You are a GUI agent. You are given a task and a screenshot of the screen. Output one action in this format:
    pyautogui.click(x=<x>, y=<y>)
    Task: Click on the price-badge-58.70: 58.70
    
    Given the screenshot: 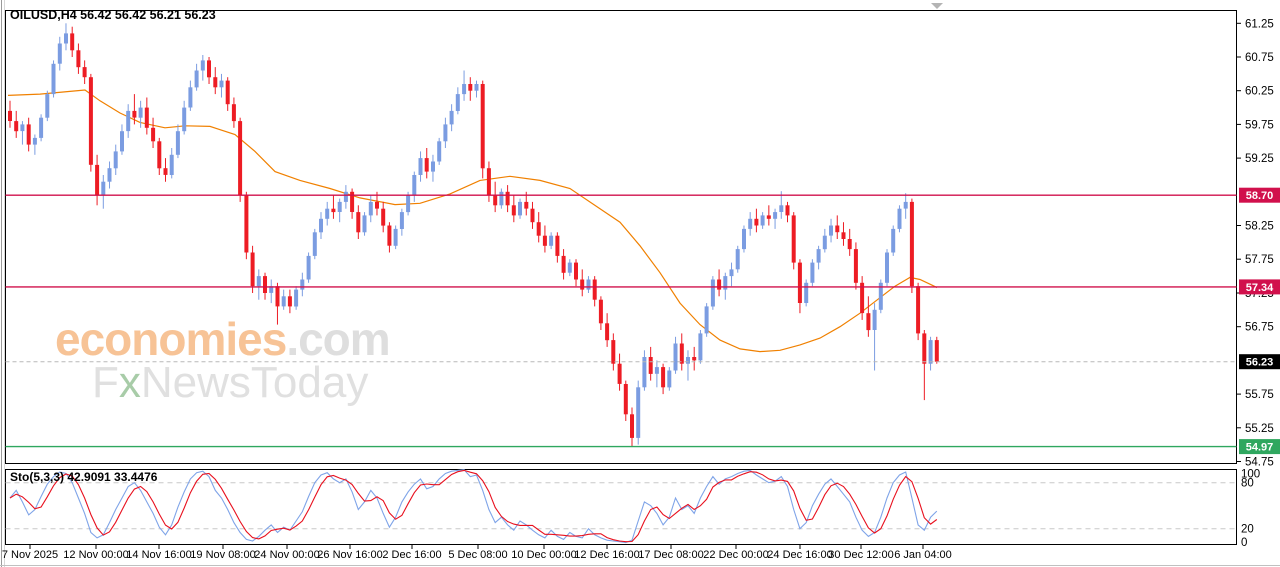 What is the action you would take?
    pyautogui.click(x=1259, y=195)
    